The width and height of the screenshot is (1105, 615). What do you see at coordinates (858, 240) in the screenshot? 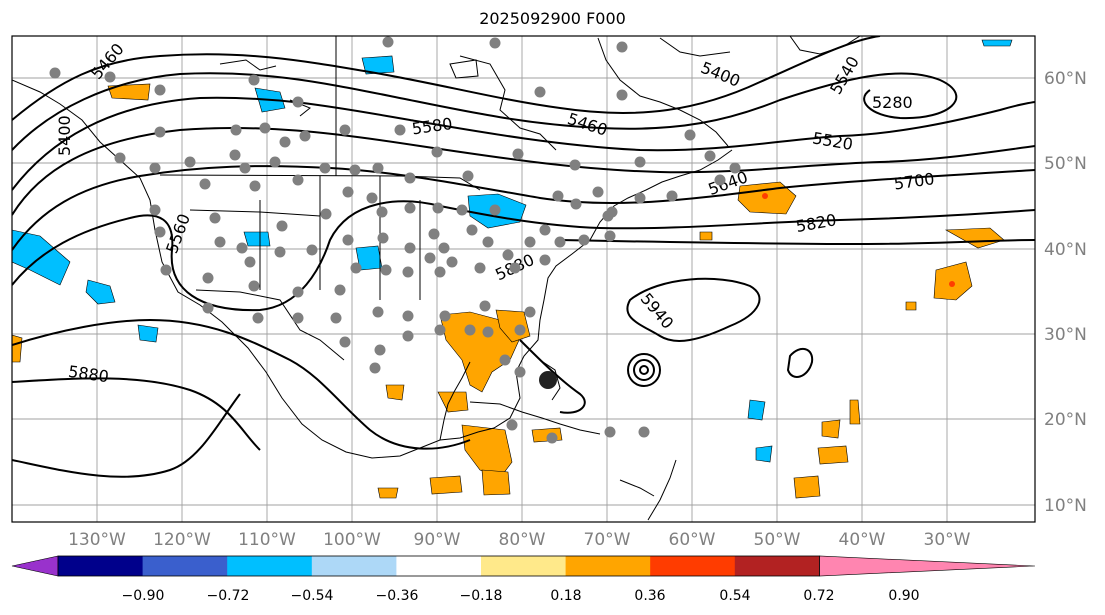
I see `strong-positive-spots` at bounding box center [858, 240].